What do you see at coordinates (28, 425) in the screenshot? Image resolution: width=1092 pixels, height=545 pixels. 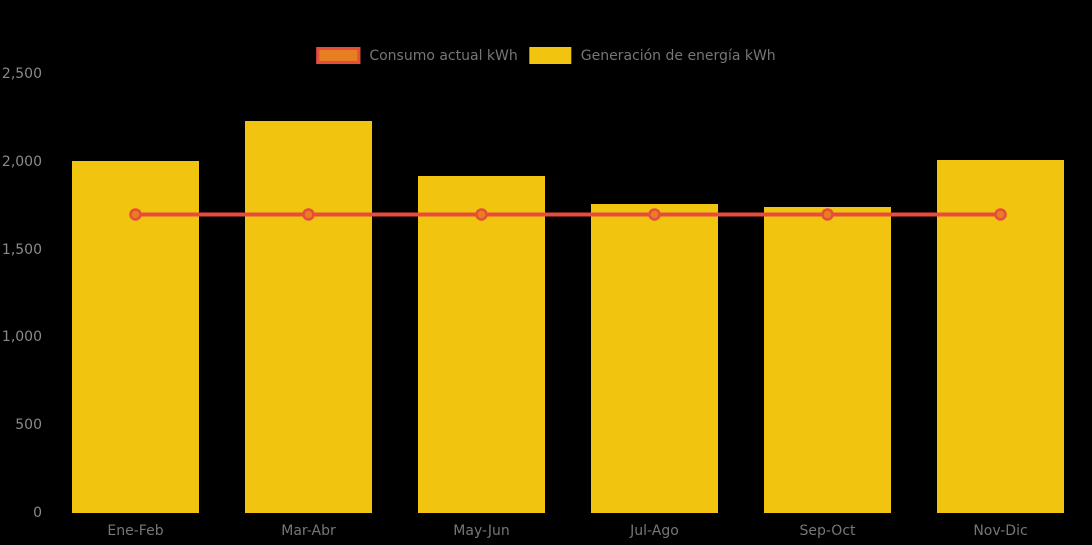 I see `y-axis-tick-label: 500` at bounding box center [28, 425].